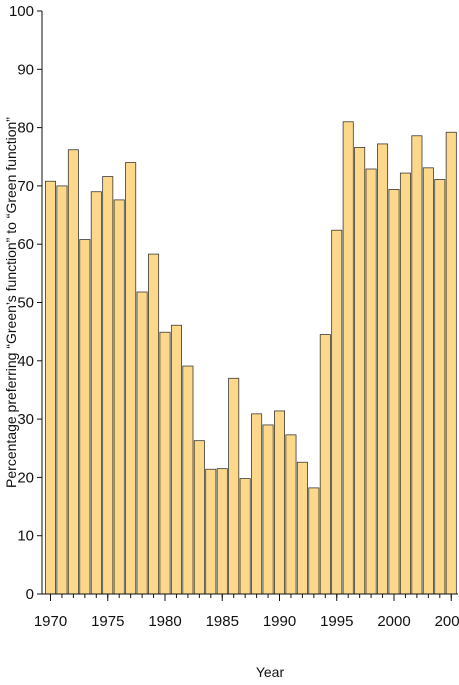 The image size is (459, 685). Describe the element at coordinates (108, 385) in the screenshot. I see `bar-1975` at that location.